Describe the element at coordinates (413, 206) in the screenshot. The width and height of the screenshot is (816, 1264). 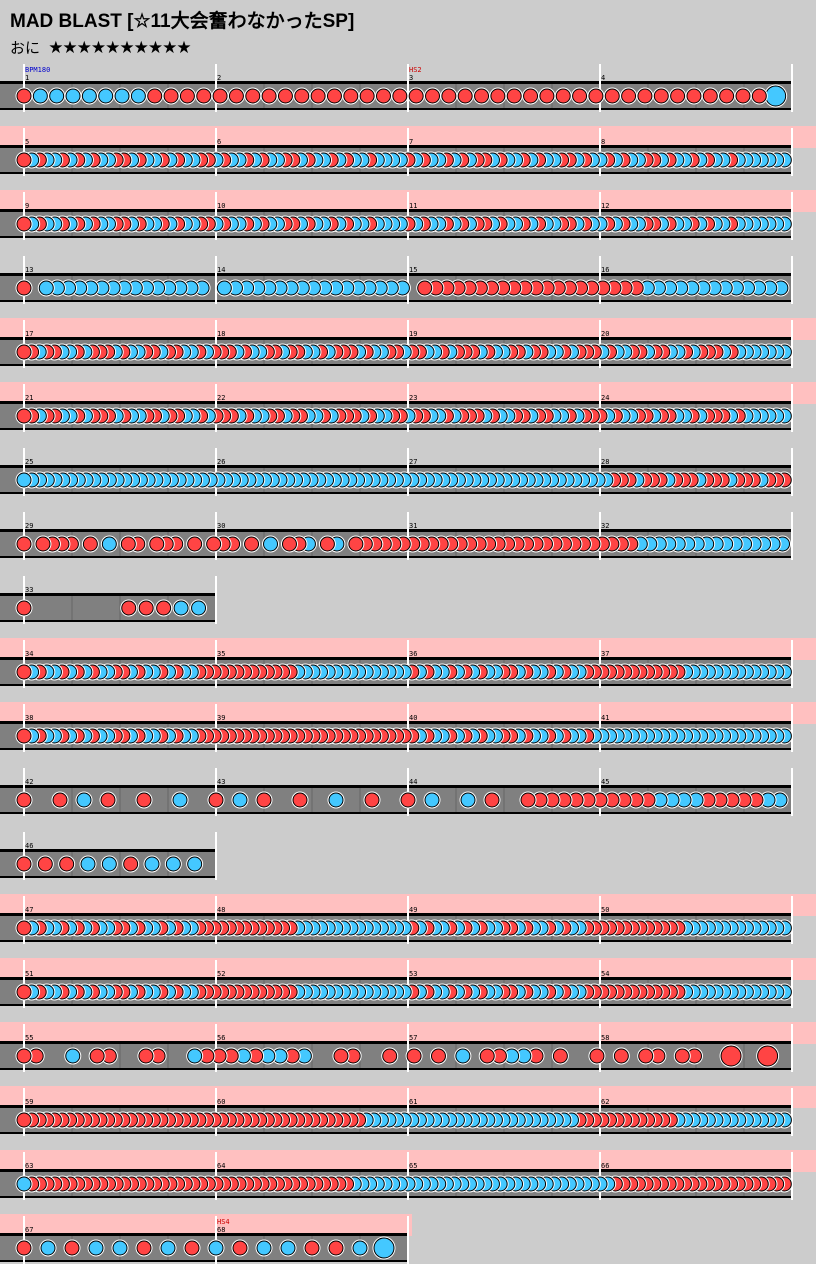
I see `measure-number: 11` at that location.